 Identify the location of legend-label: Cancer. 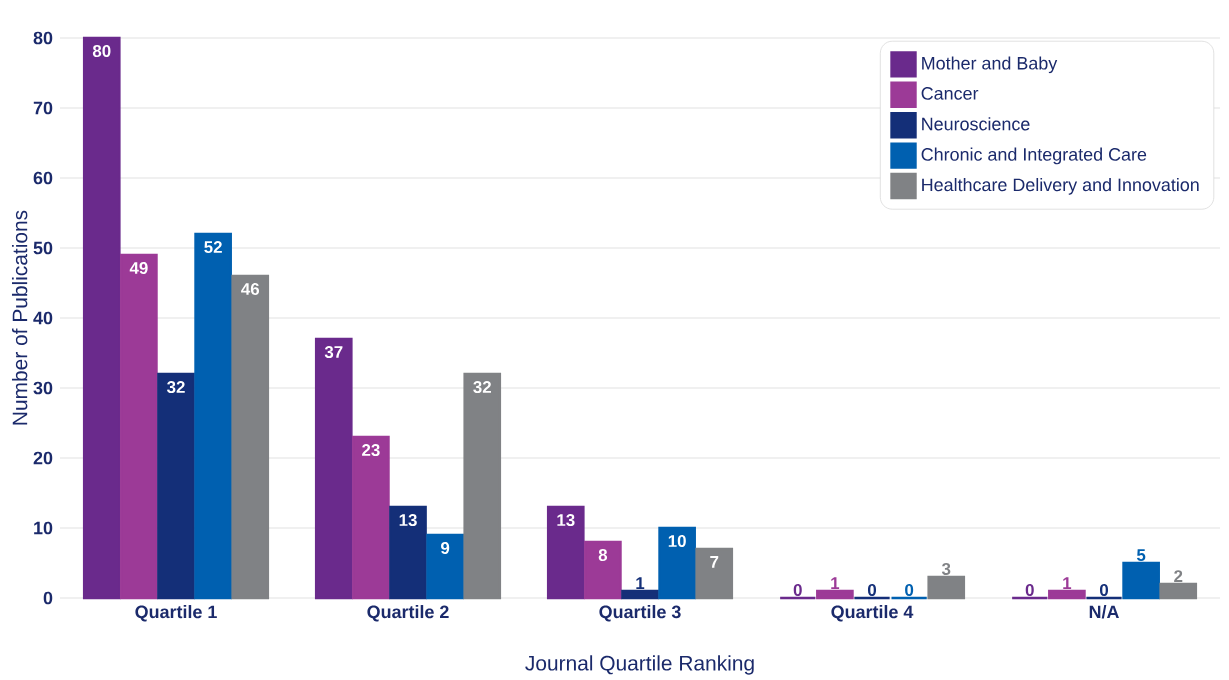
(950, 93).